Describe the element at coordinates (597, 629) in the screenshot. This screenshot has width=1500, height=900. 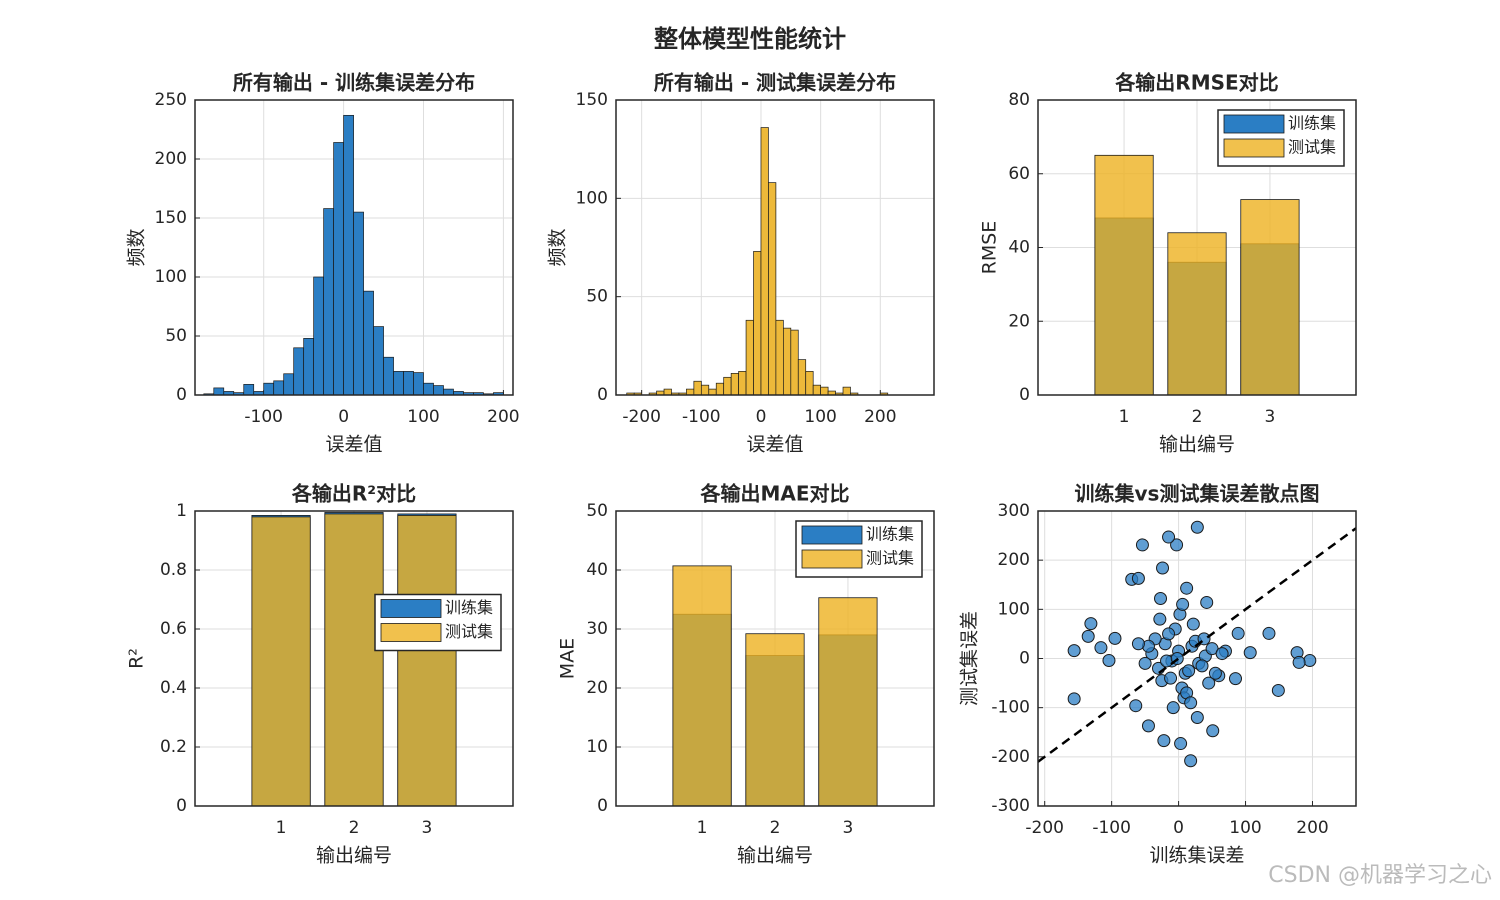
I see `y-tick-label: 30` at that location.